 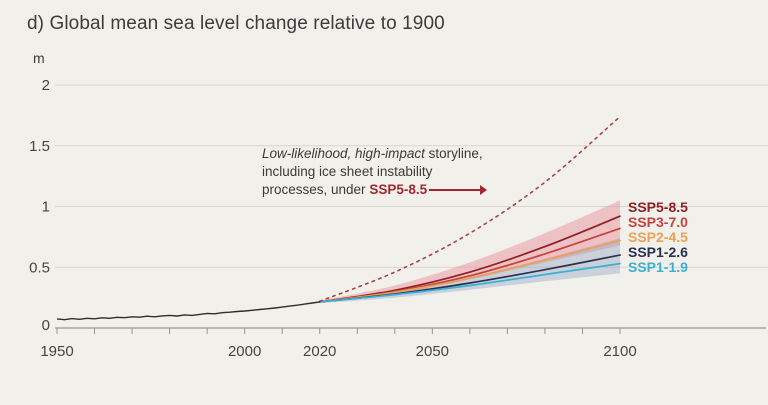 What do you see at coordinates (619, 351) in the screenshot?
I see `svg-text: 2100` at bounding box center [619, 351].